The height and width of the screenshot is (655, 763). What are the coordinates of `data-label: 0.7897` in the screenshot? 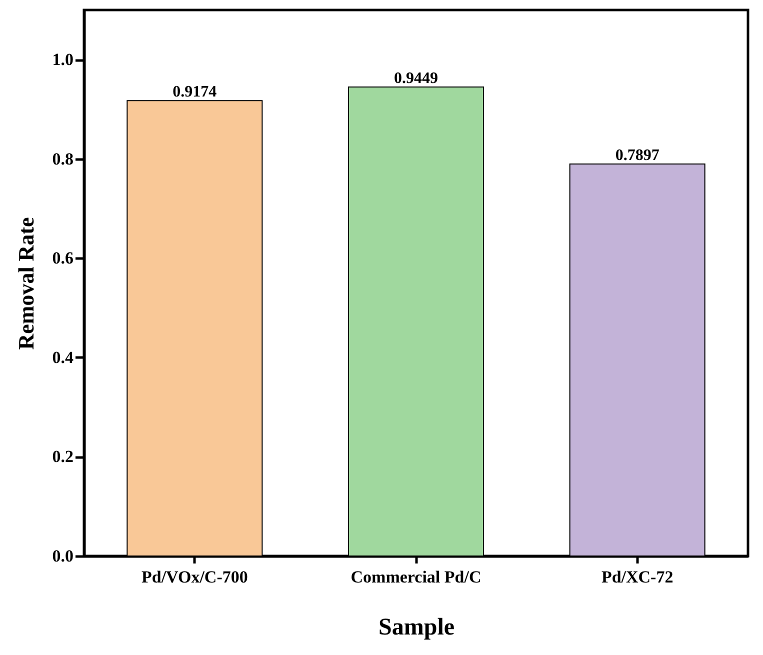 It's located at (637, 155).